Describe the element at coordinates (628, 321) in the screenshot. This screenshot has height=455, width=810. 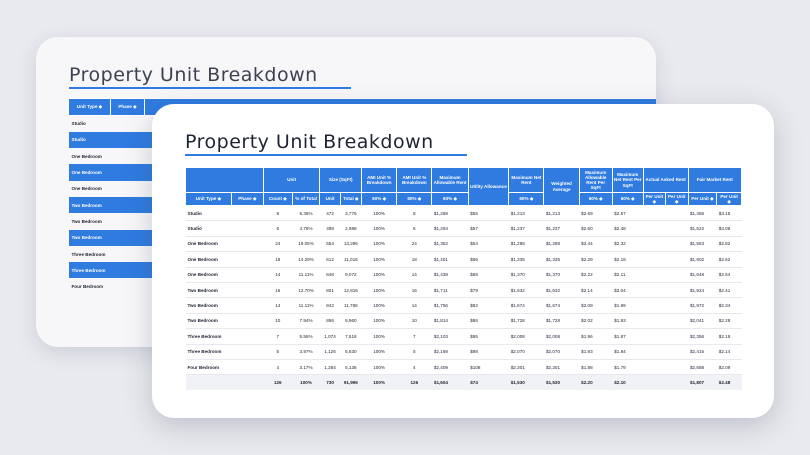
I see `table-cell: $1.93` at that location.